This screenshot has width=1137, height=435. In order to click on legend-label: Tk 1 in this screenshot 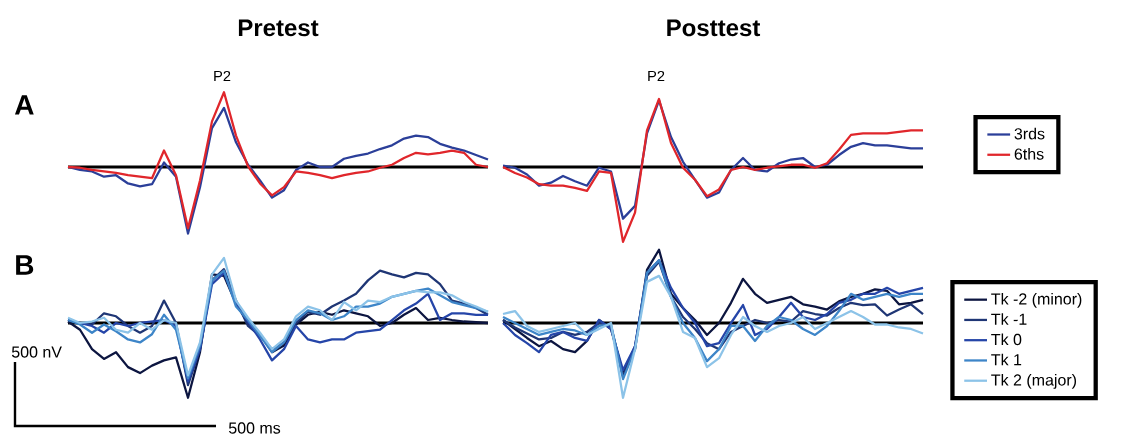, I will do `click(1006, 359)`.